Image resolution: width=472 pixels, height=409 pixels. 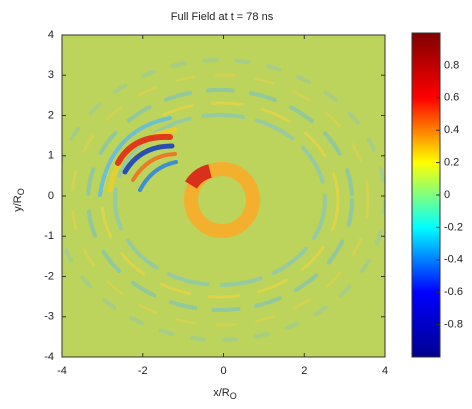 I want to click on y-tick-label: -3, so click(x=49, y=317).